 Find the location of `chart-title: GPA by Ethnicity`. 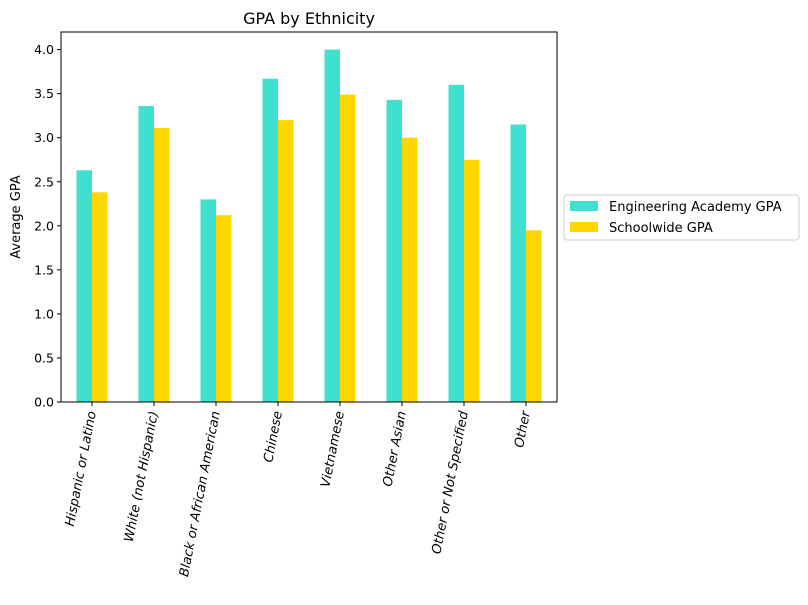

chart-title: GPA by Ethnicity is located at coordinates (309, 18).